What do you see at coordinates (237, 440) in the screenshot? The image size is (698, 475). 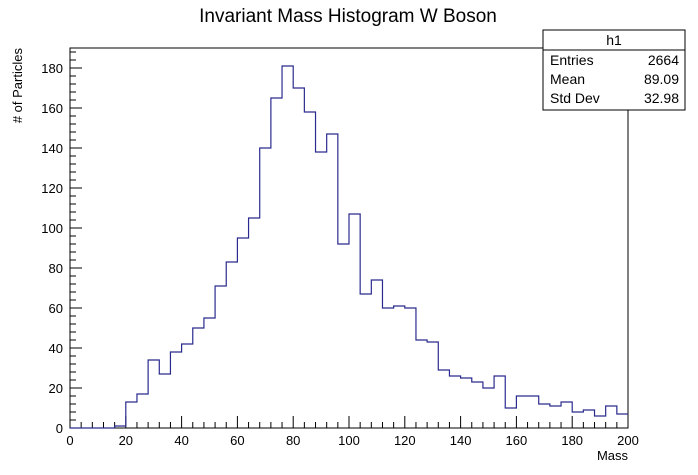 I see `x-tick-label: 60` at bounding box center [237, 440].